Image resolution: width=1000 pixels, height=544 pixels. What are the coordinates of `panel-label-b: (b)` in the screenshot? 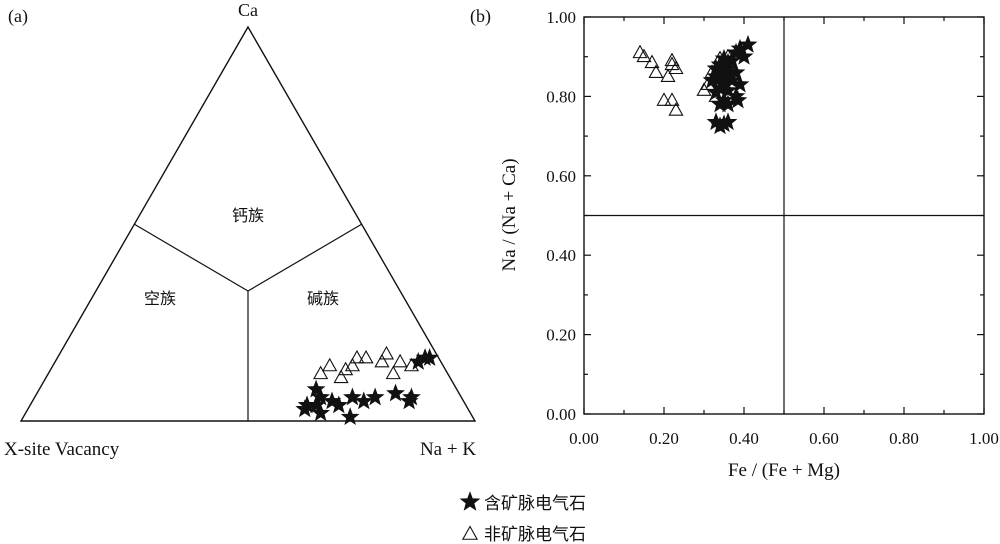 It's located at (480, 16).